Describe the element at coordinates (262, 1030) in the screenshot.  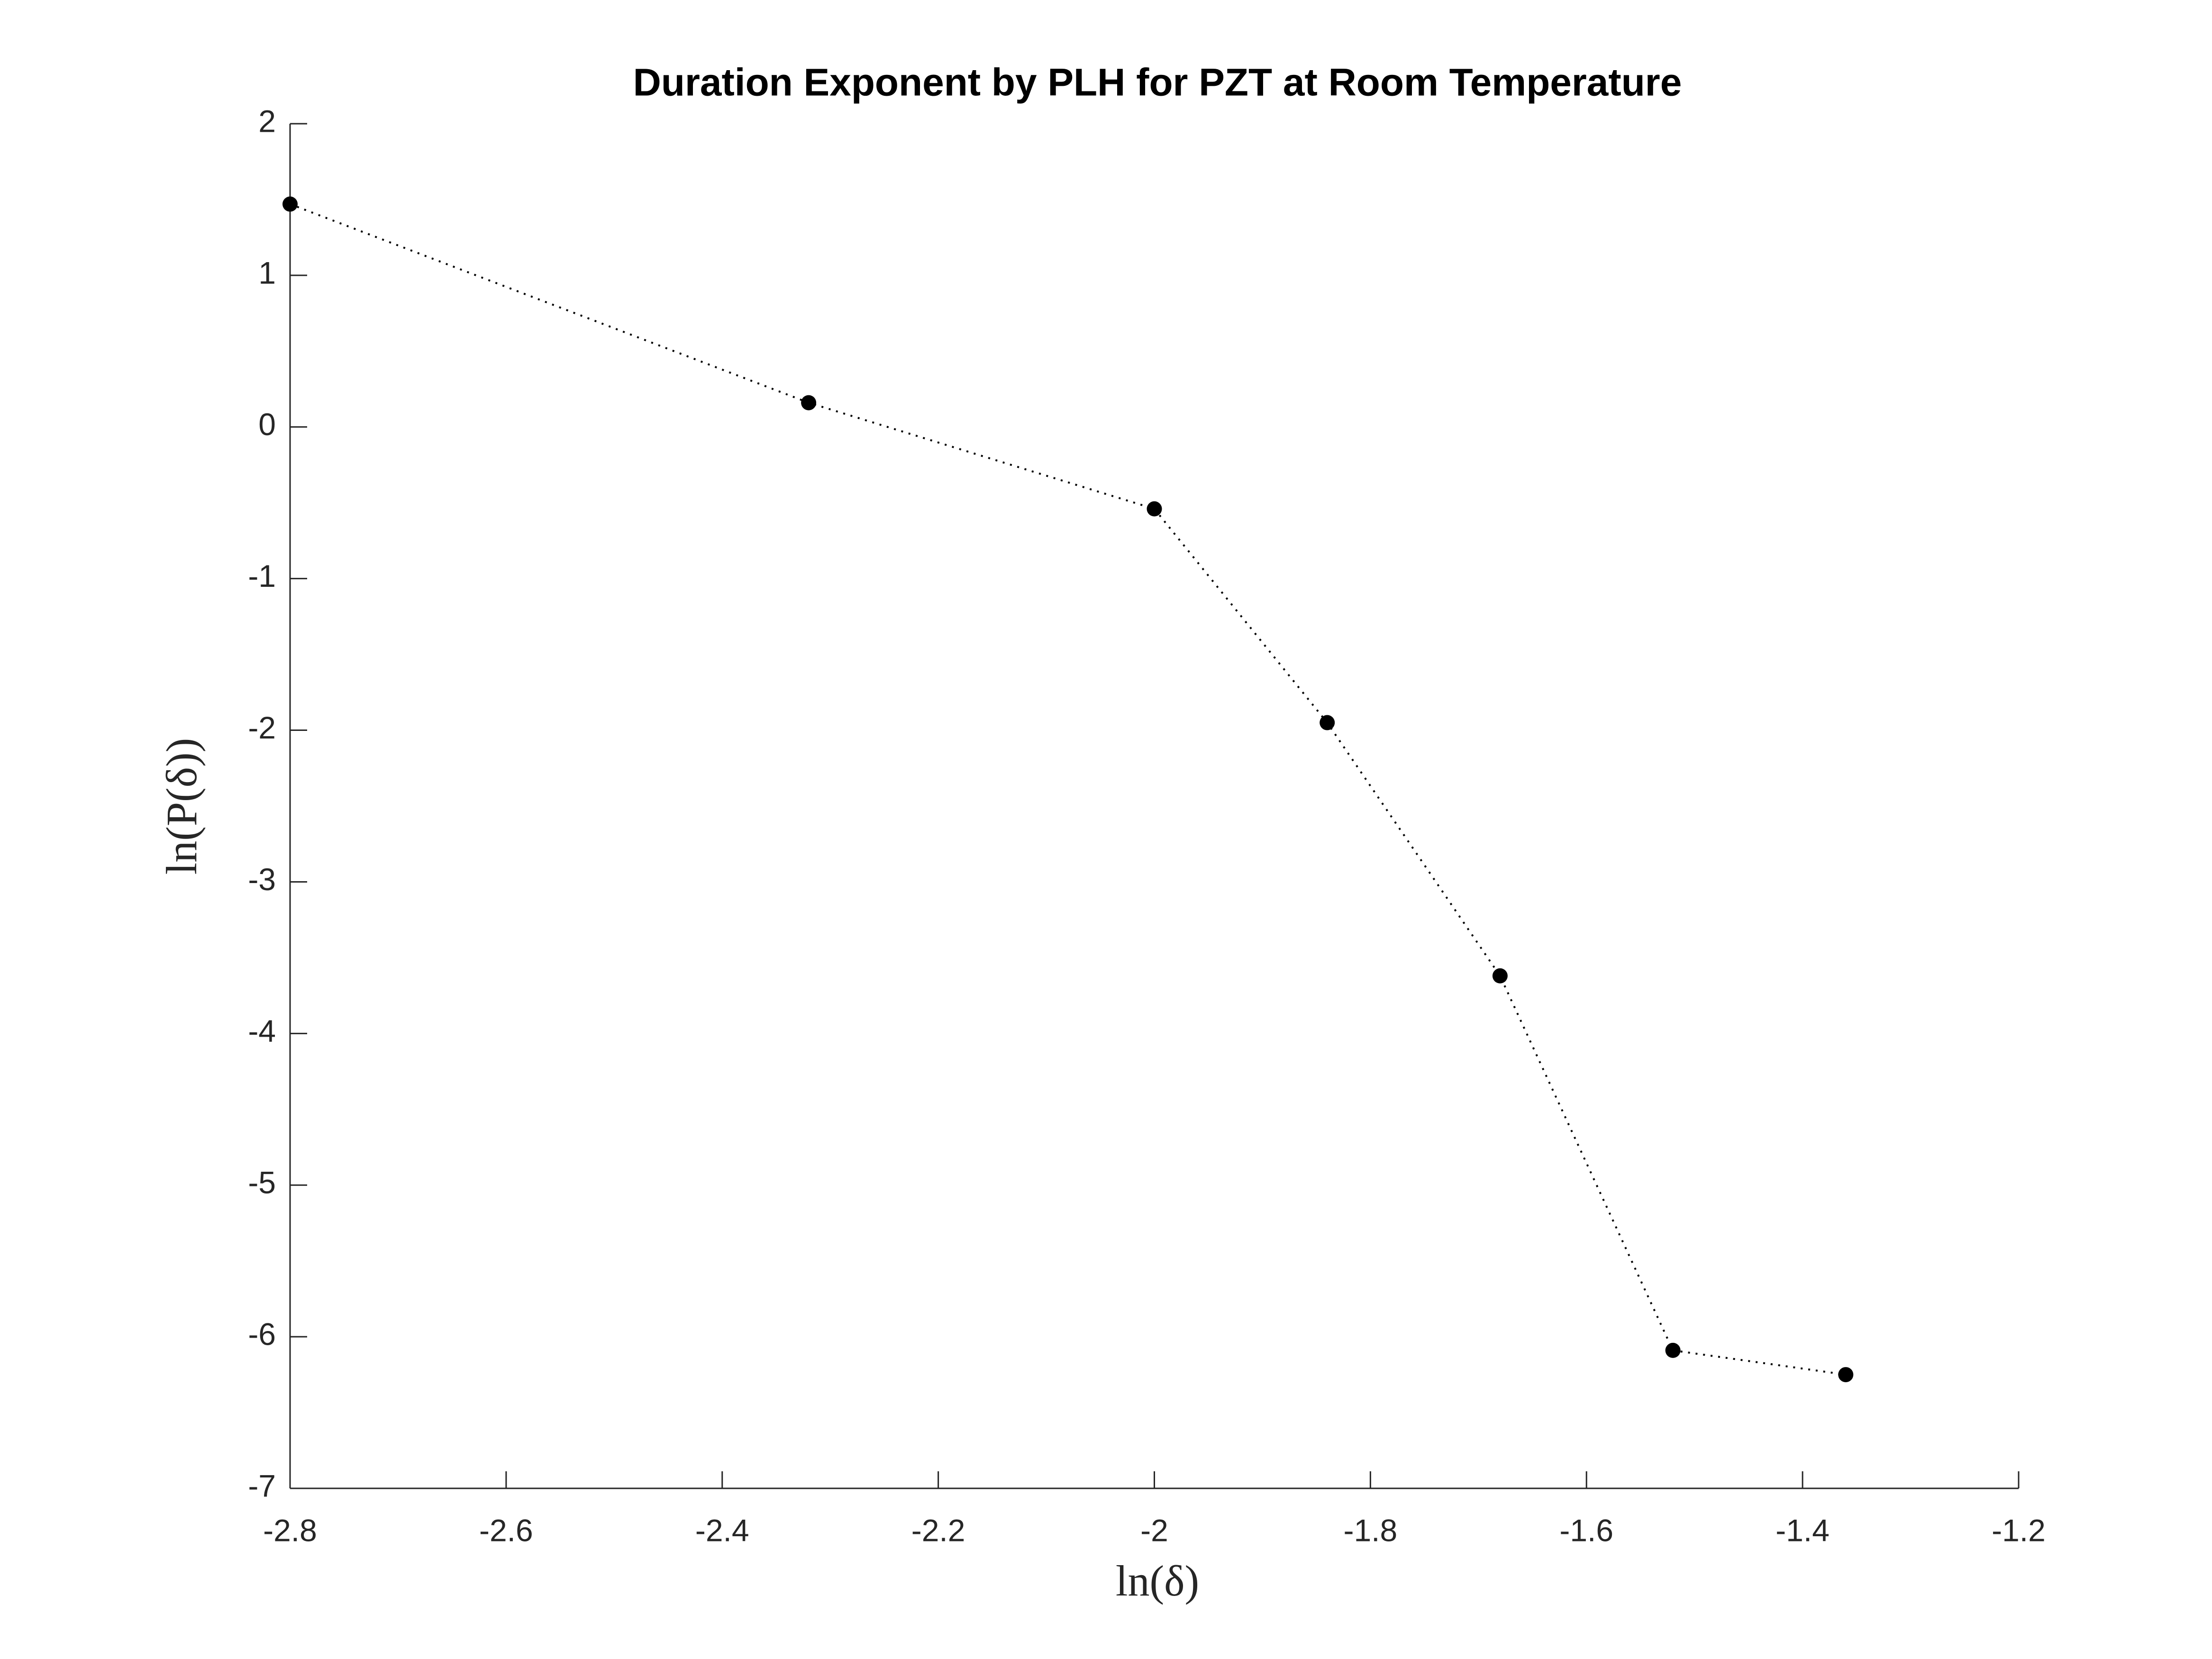
I see `y-tick-label: -4` at that location.